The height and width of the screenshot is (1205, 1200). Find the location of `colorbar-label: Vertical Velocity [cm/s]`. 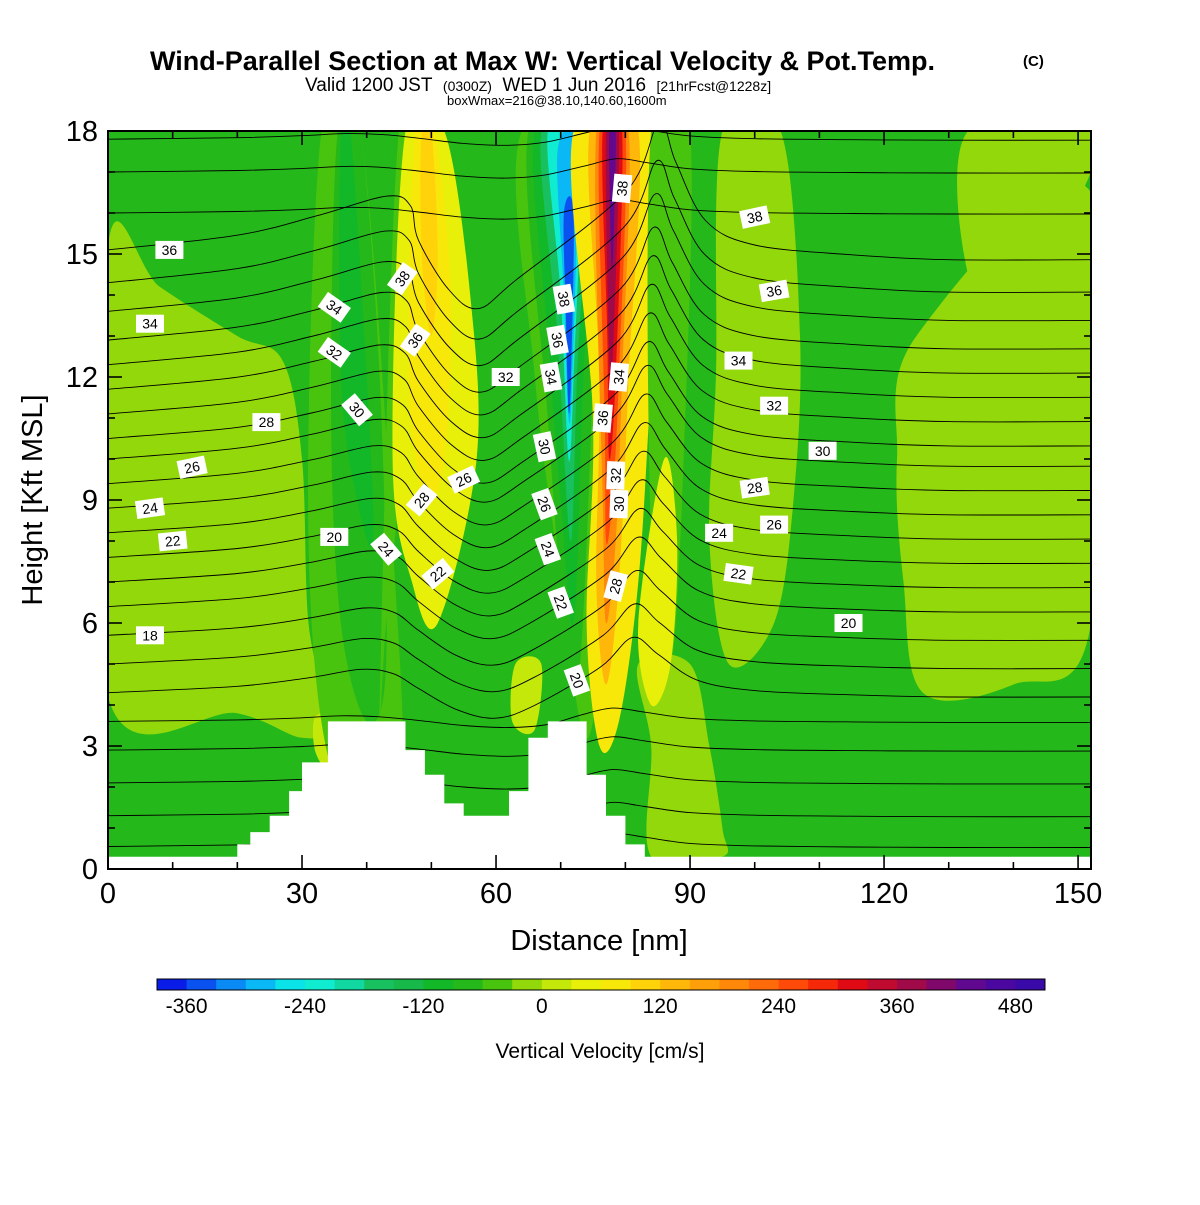

colorbar-label: Vertical Velocity [cm/s] is located at coordinates (600, 1051).